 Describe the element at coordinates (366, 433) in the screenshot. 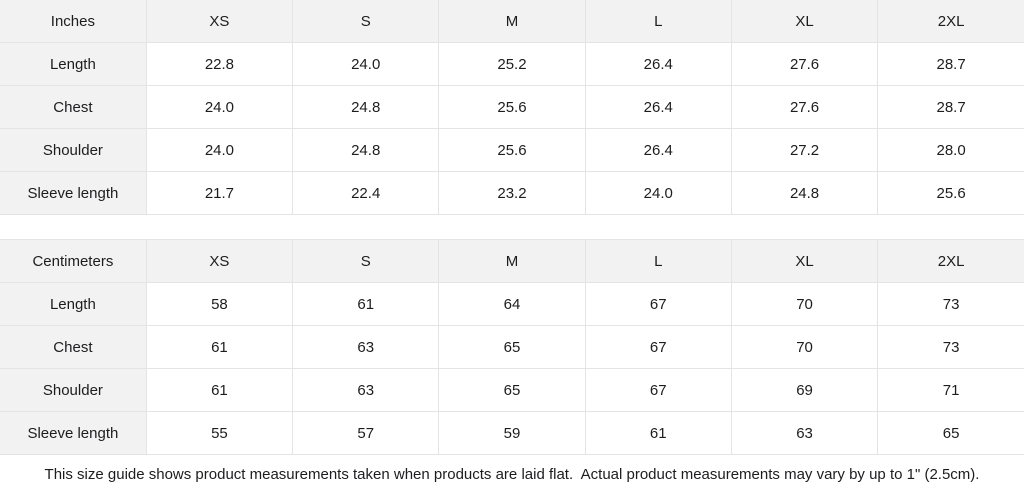

I see `measurement-value-cell: 57` at that location.